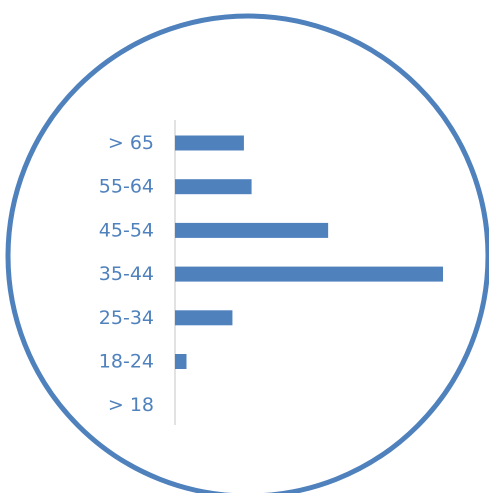 Image resolution: width=489 pixels, height=493 pixels. I want to click on category-label-65: > 65, so click(131, 143).